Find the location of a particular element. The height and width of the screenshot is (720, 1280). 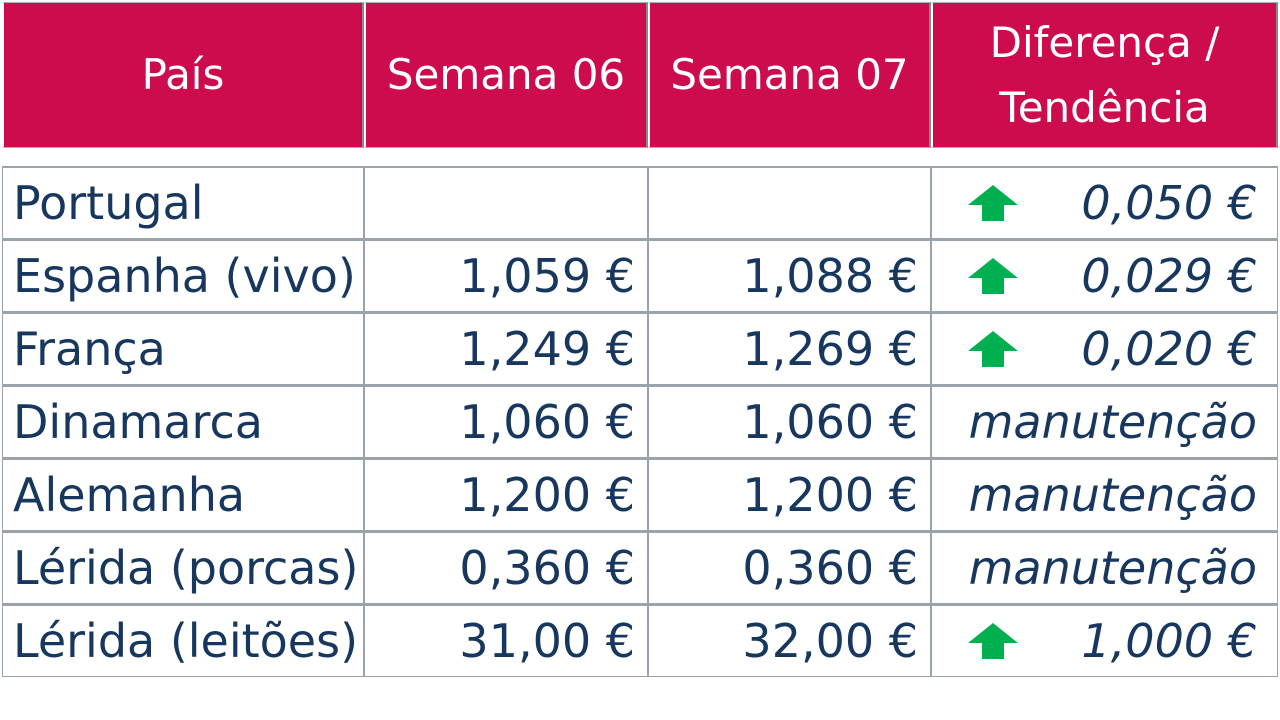

trend-cell: 0,050 € is located at coordinates (1104, 202).